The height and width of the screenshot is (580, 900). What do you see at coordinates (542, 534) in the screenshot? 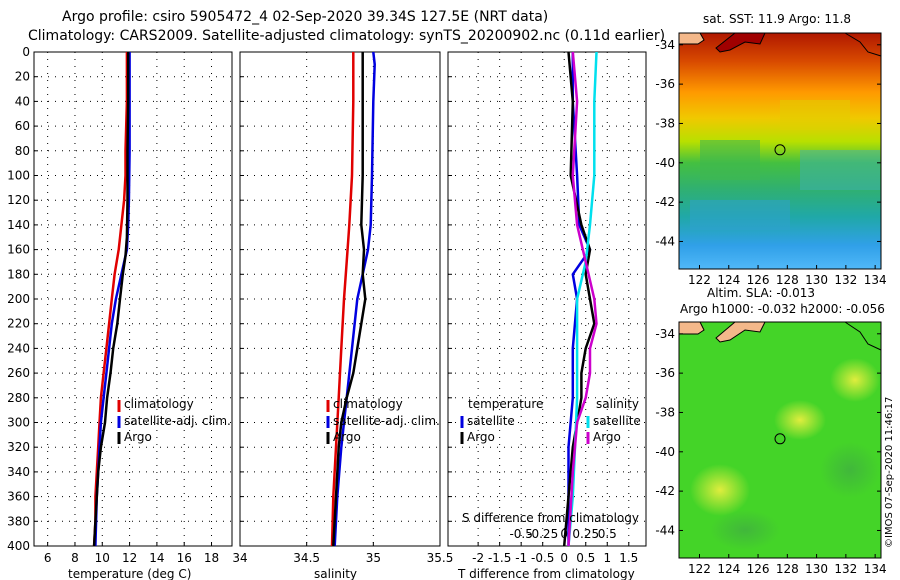
I see `secondary-x-tick-label: -0.25` at bounding box center [542, 534].